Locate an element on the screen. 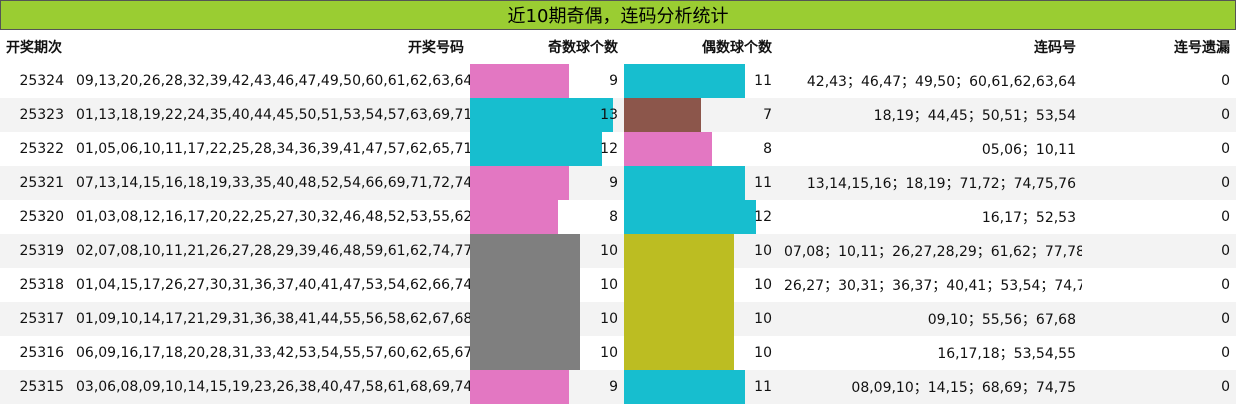 This screenshot has width=1236, height=406. cell-odd-count: 8 is located at coordinates (547, 217).